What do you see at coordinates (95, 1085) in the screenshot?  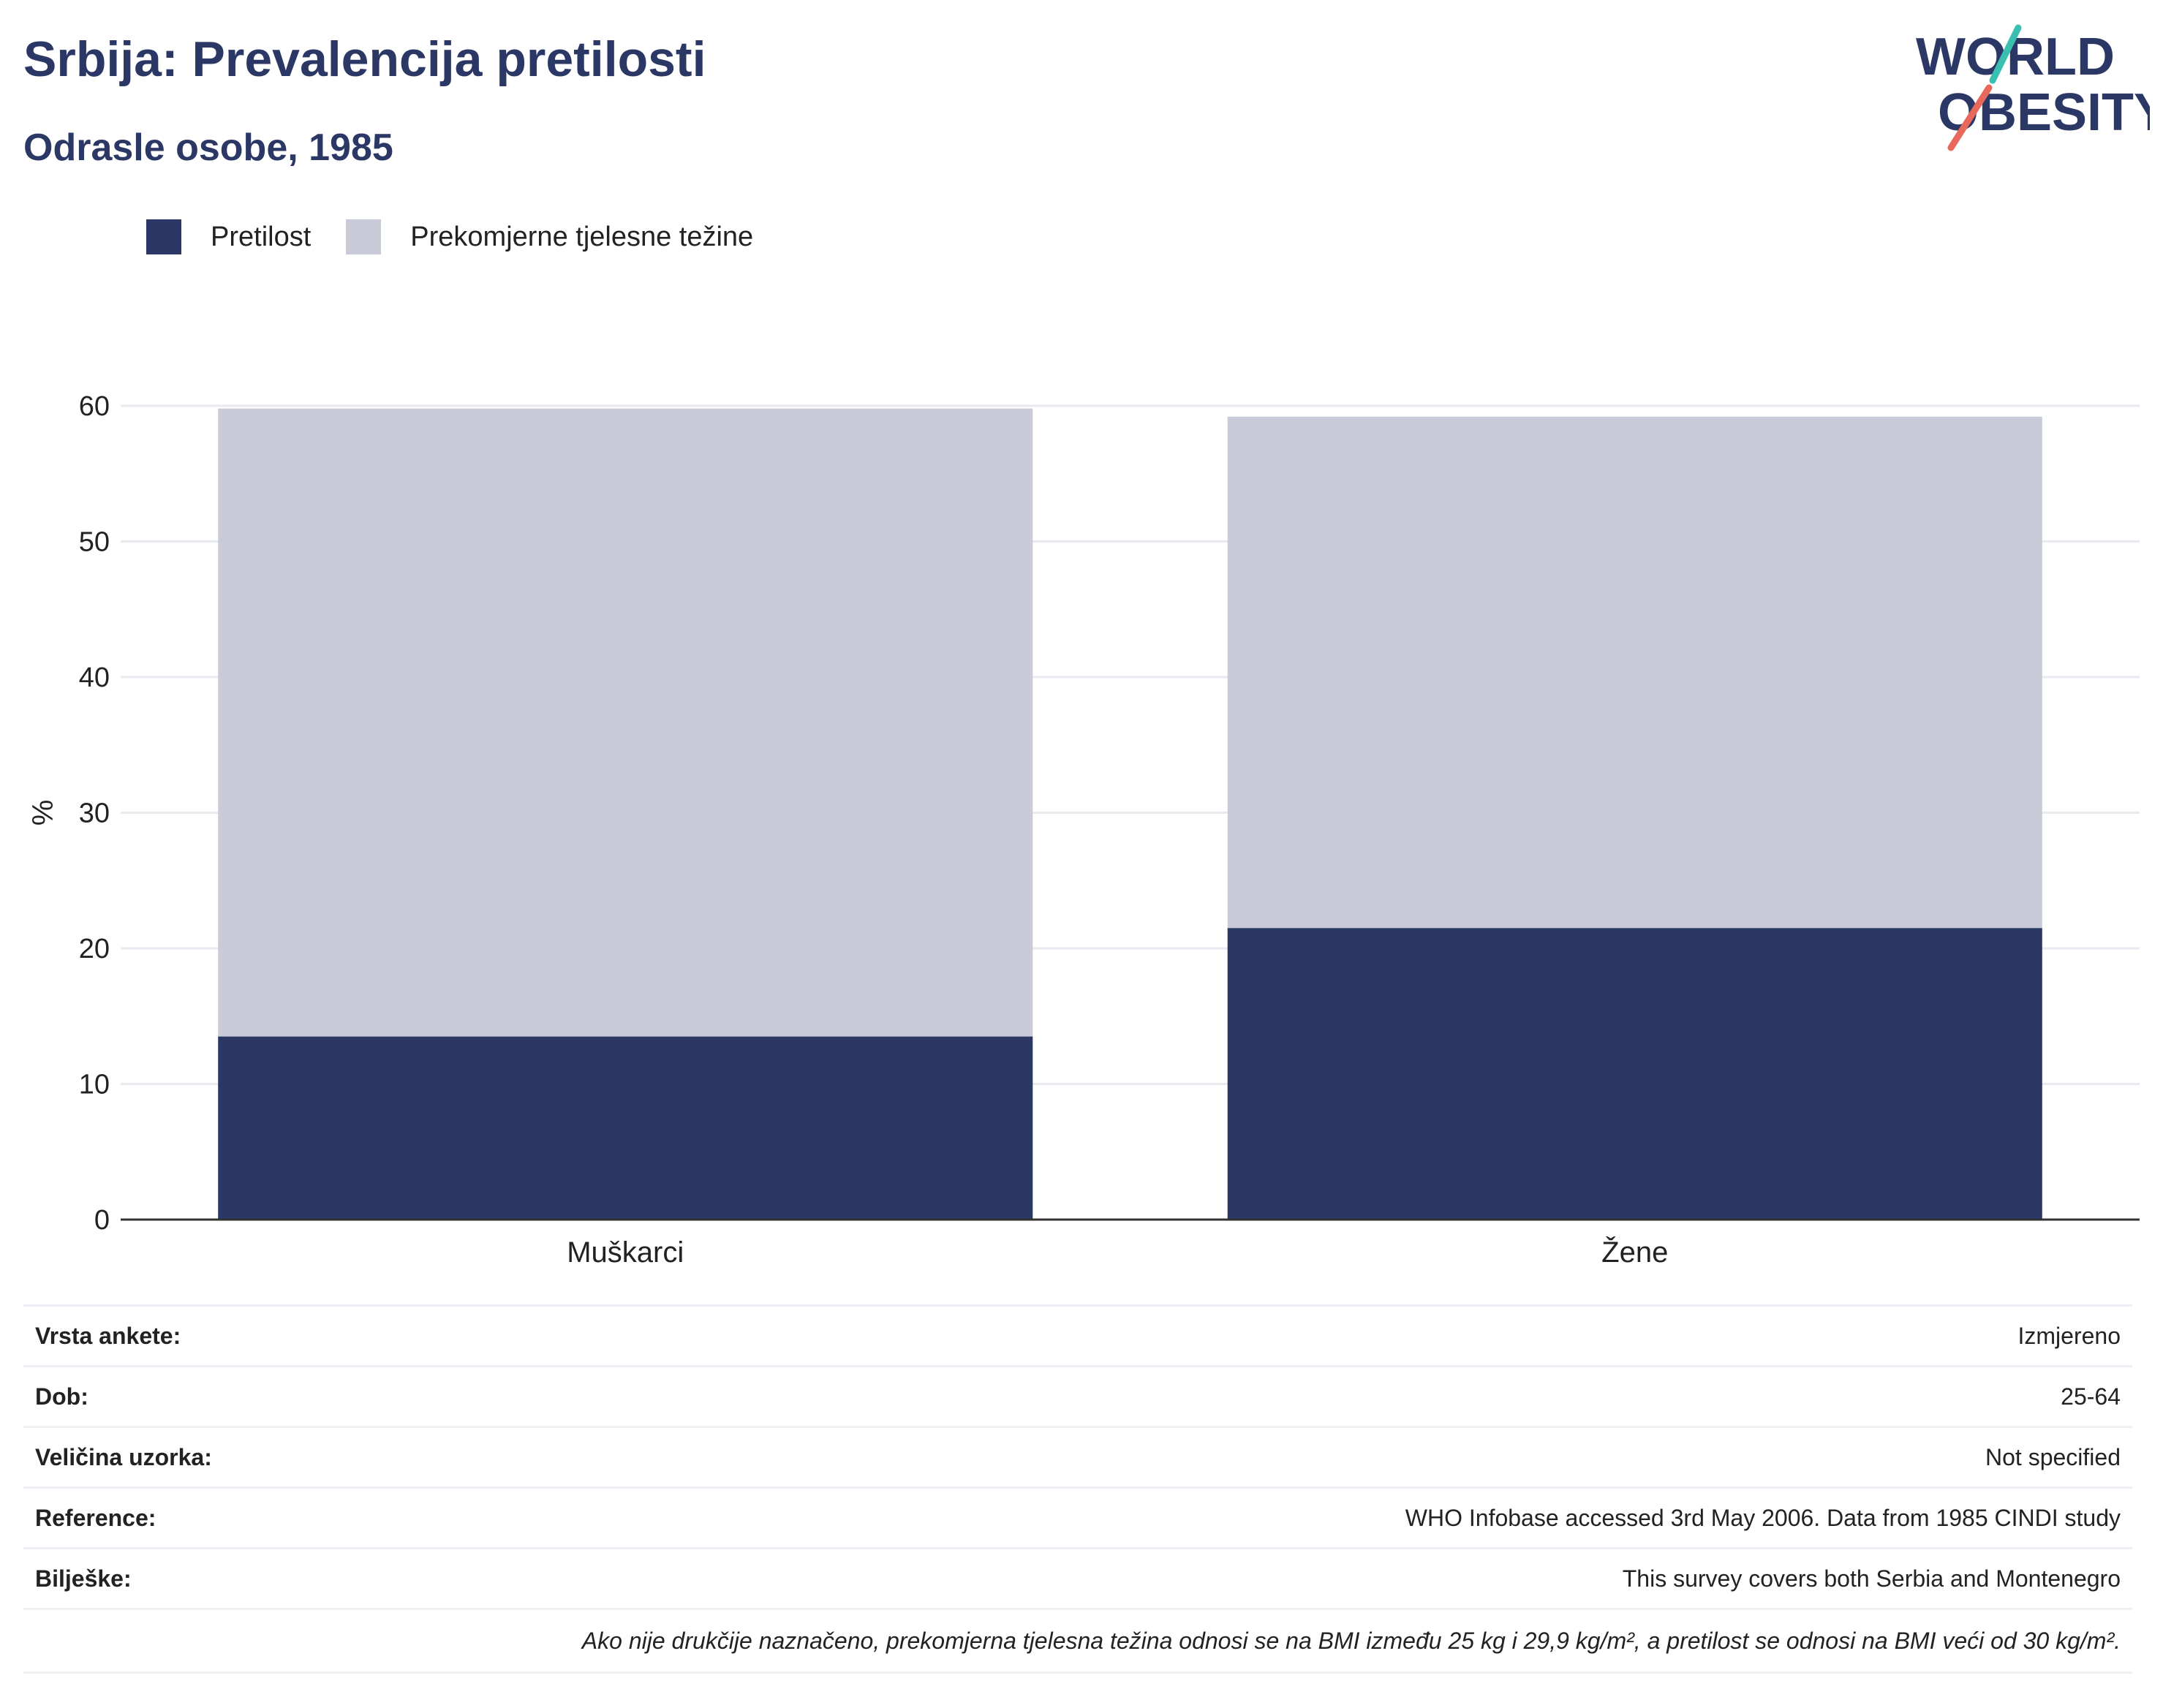 I see `y-tick-label: 10` at bounding box center [95, 1085].